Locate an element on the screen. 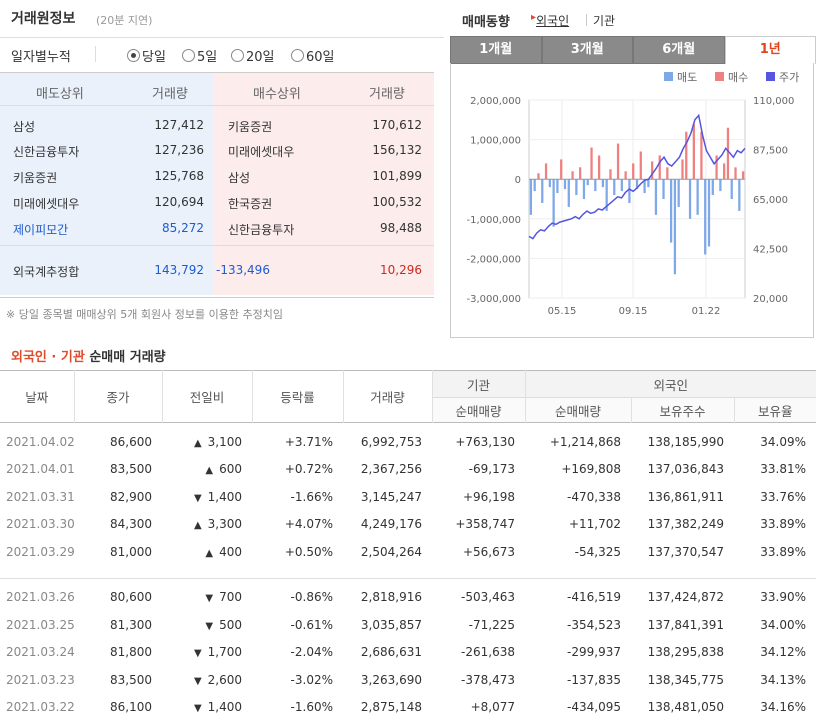 The image size is (825, 726). cell-inst-net: +763,130 is located at coordinates (485, 441).